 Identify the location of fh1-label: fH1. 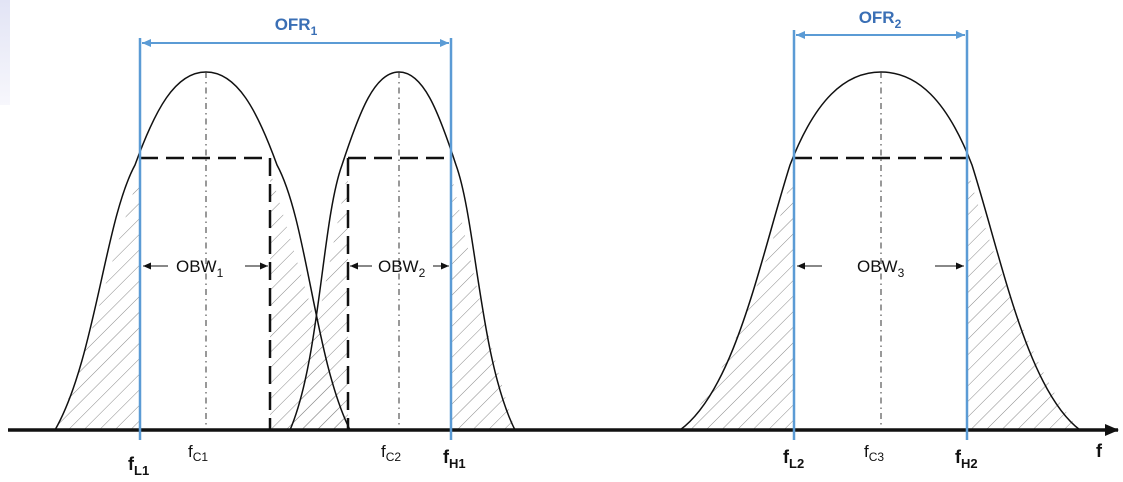
(454, 459).